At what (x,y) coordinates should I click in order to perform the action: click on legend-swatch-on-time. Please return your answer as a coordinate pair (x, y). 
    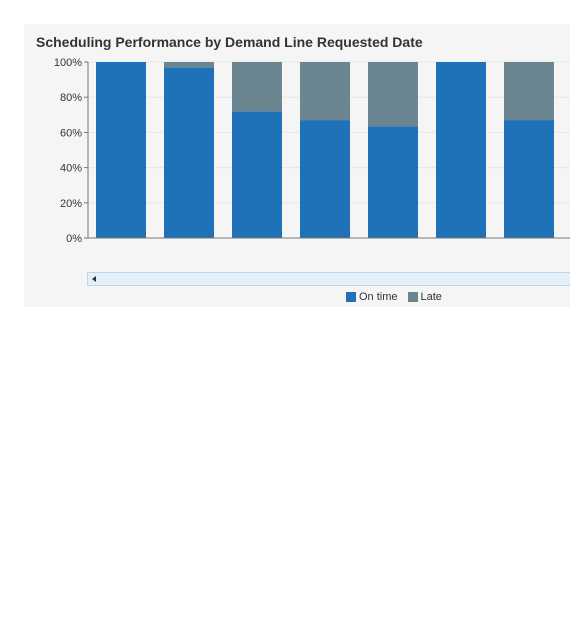
    Looking at the image, I should click on (351, 297).